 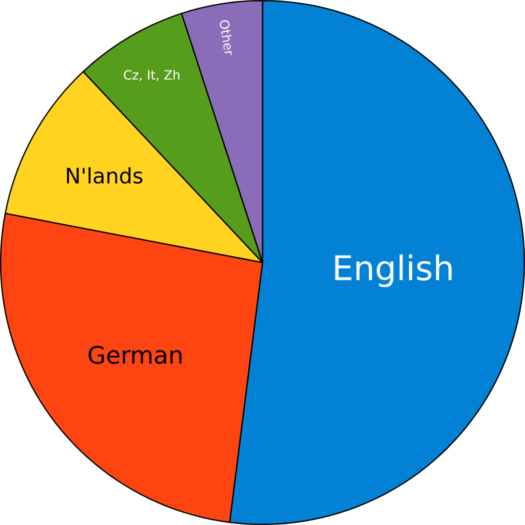 I want to click on slice-label: Cz, It, Zh, so click(x=152, y=75).